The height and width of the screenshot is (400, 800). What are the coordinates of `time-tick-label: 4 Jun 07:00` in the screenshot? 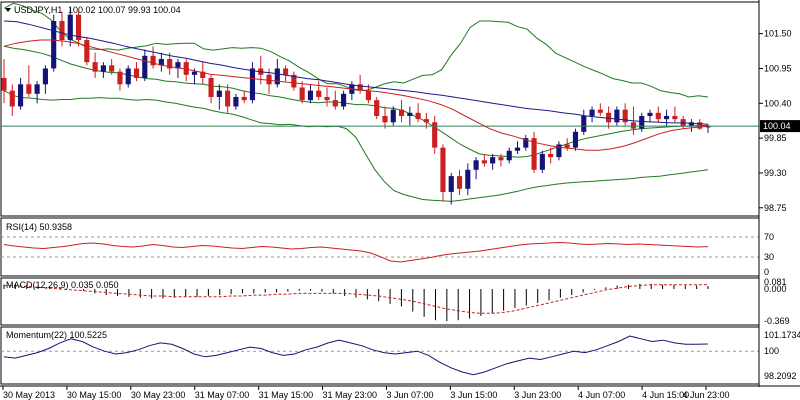 It's located at (601, 395).